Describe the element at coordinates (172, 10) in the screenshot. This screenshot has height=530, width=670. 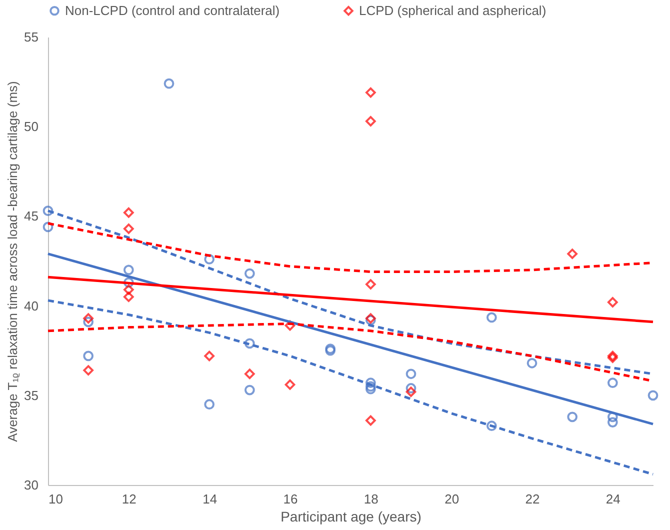
I see `legend-label: Non-LCPD (control and contralateral)` at that location.